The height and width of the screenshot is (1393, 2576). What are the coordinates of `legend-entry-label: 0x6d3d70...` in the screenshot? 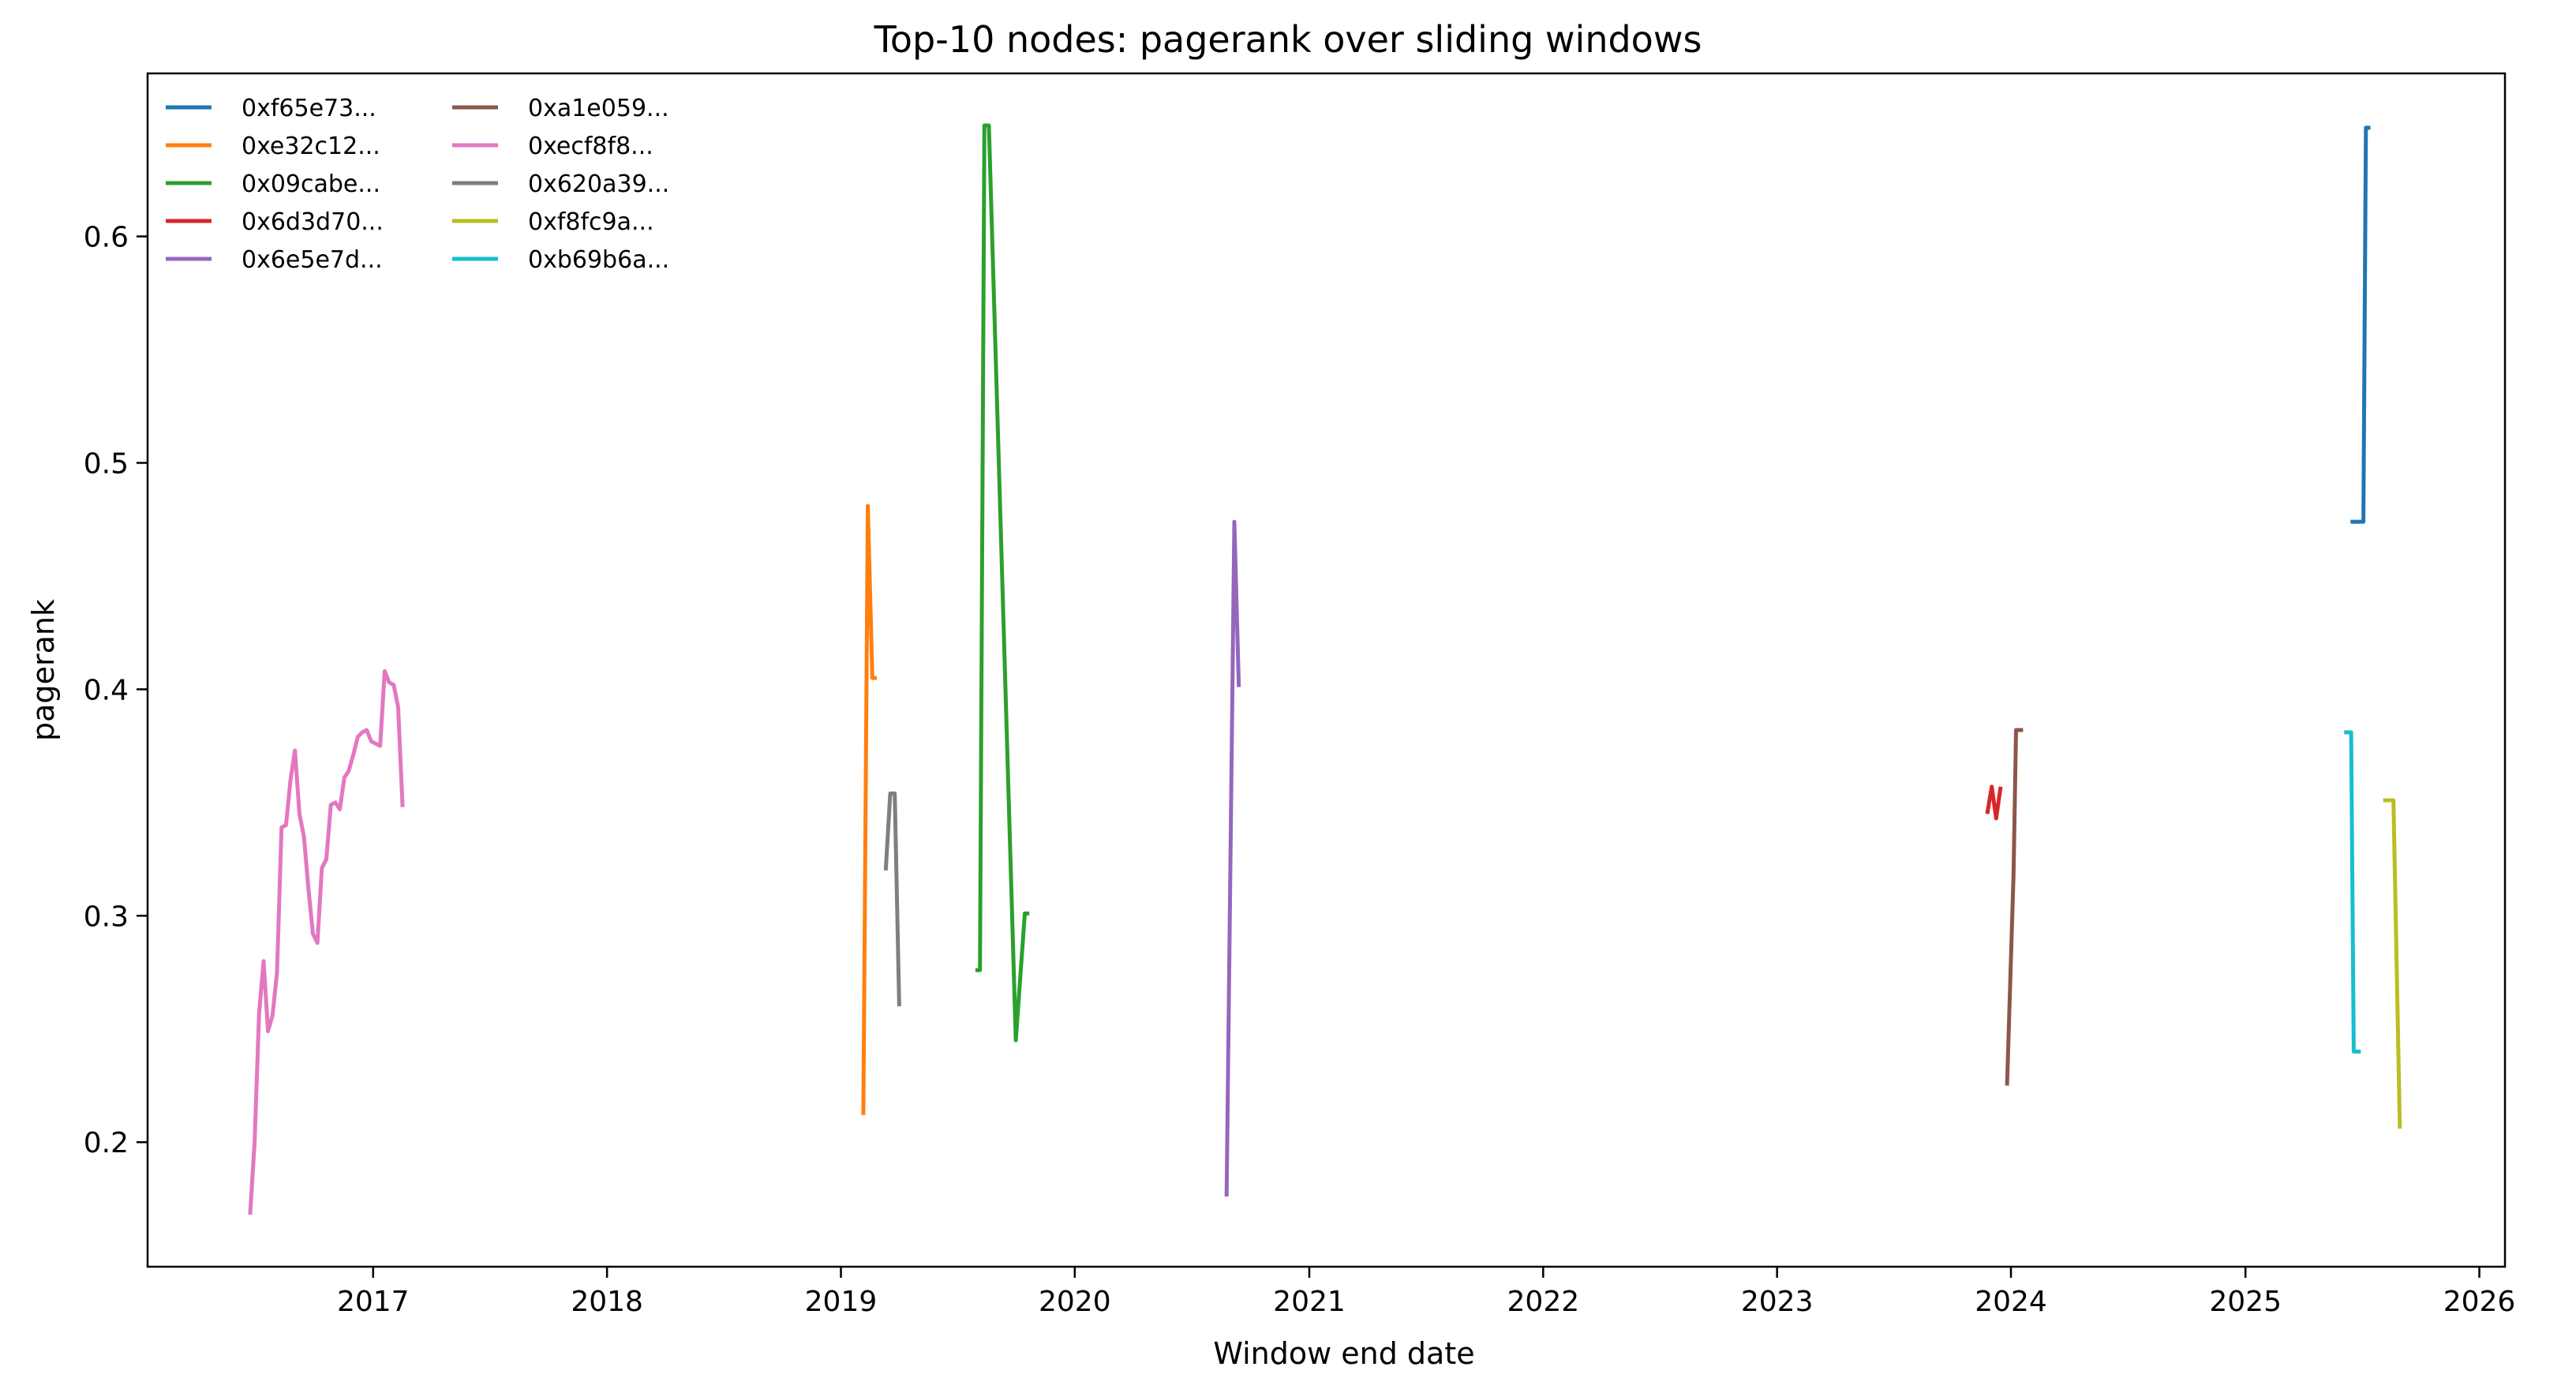 It's located at (313, 222).